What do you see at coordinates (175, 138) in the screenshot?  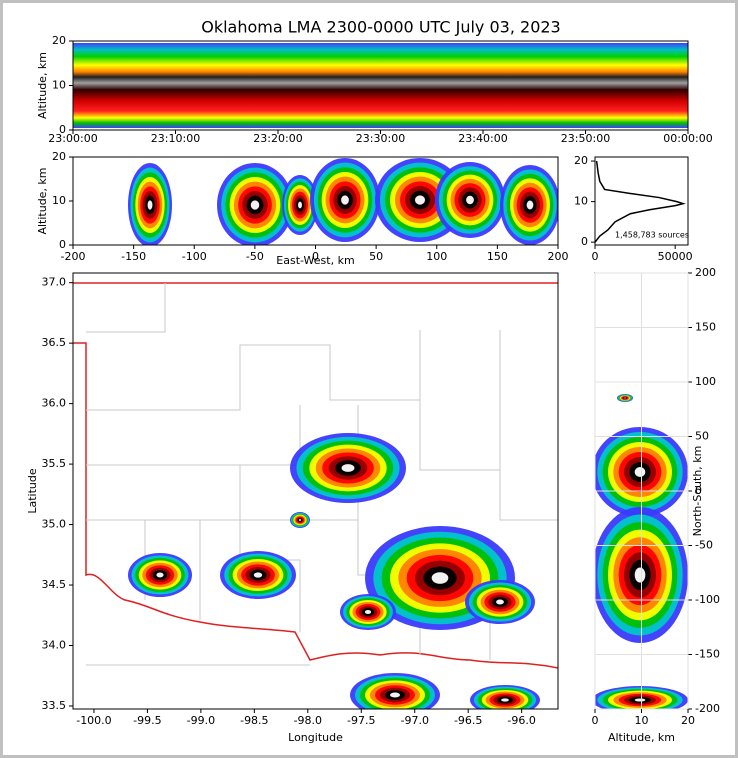 I see `x-tick-label: 23:10:00` at bounding box center [175, 138].